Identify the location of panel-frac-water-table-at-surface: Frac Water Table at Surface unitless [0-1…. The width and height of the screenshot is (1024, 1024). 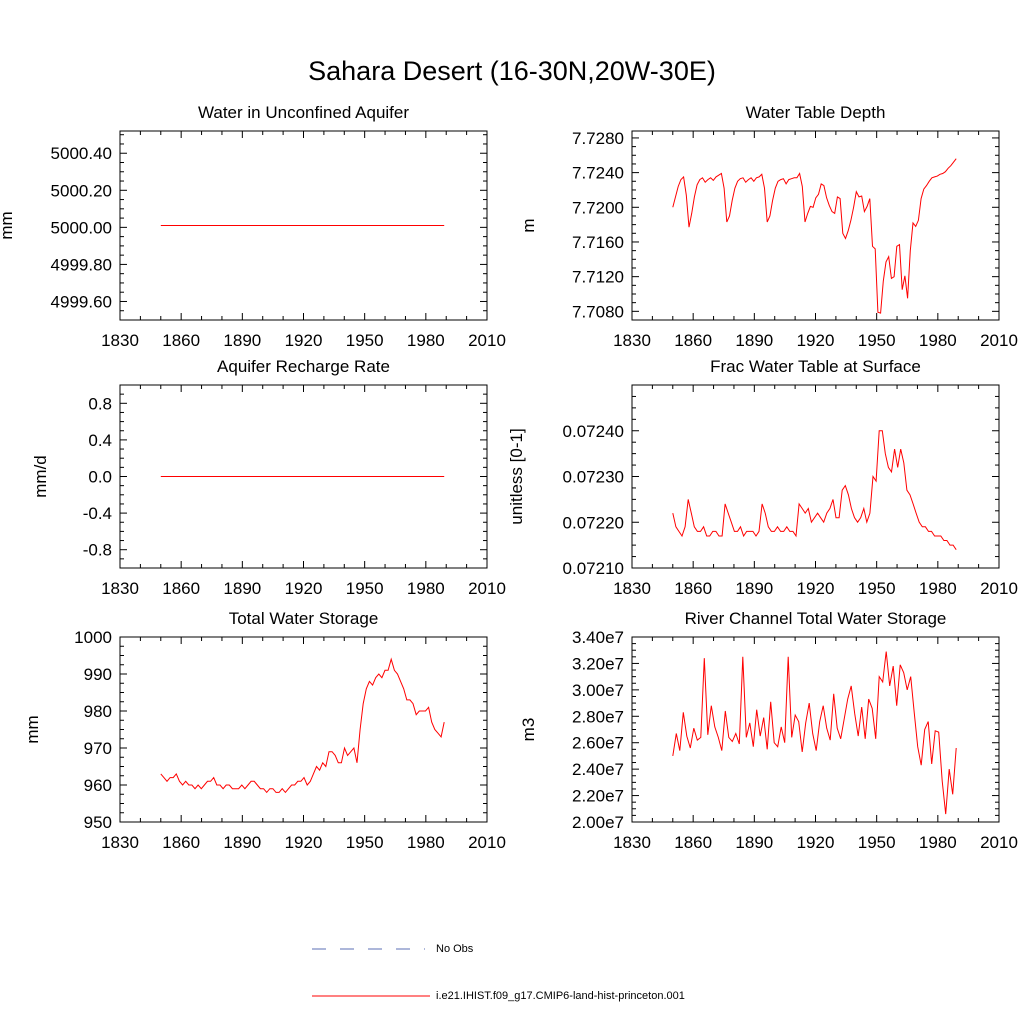
(762, 477).